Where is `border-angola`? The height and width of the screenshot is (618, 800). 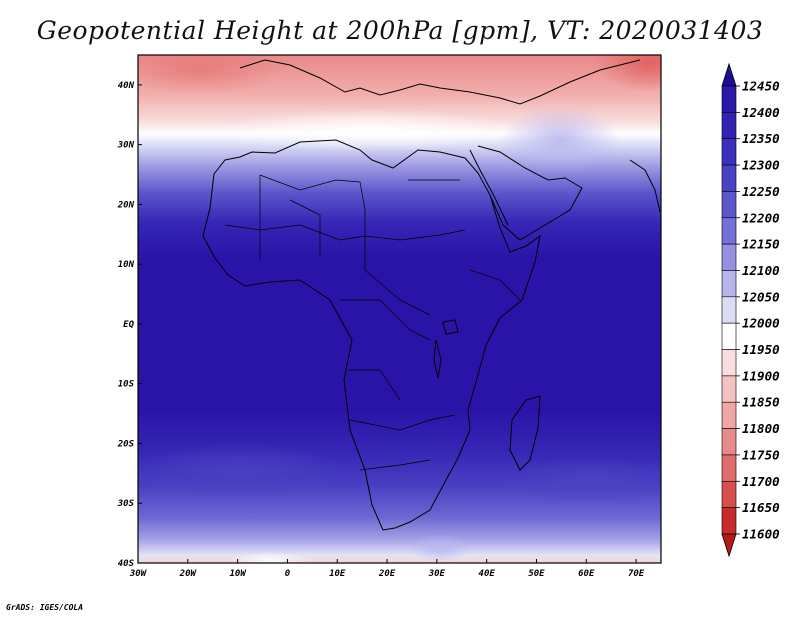
border-angola is located at coordinates (374, 385).